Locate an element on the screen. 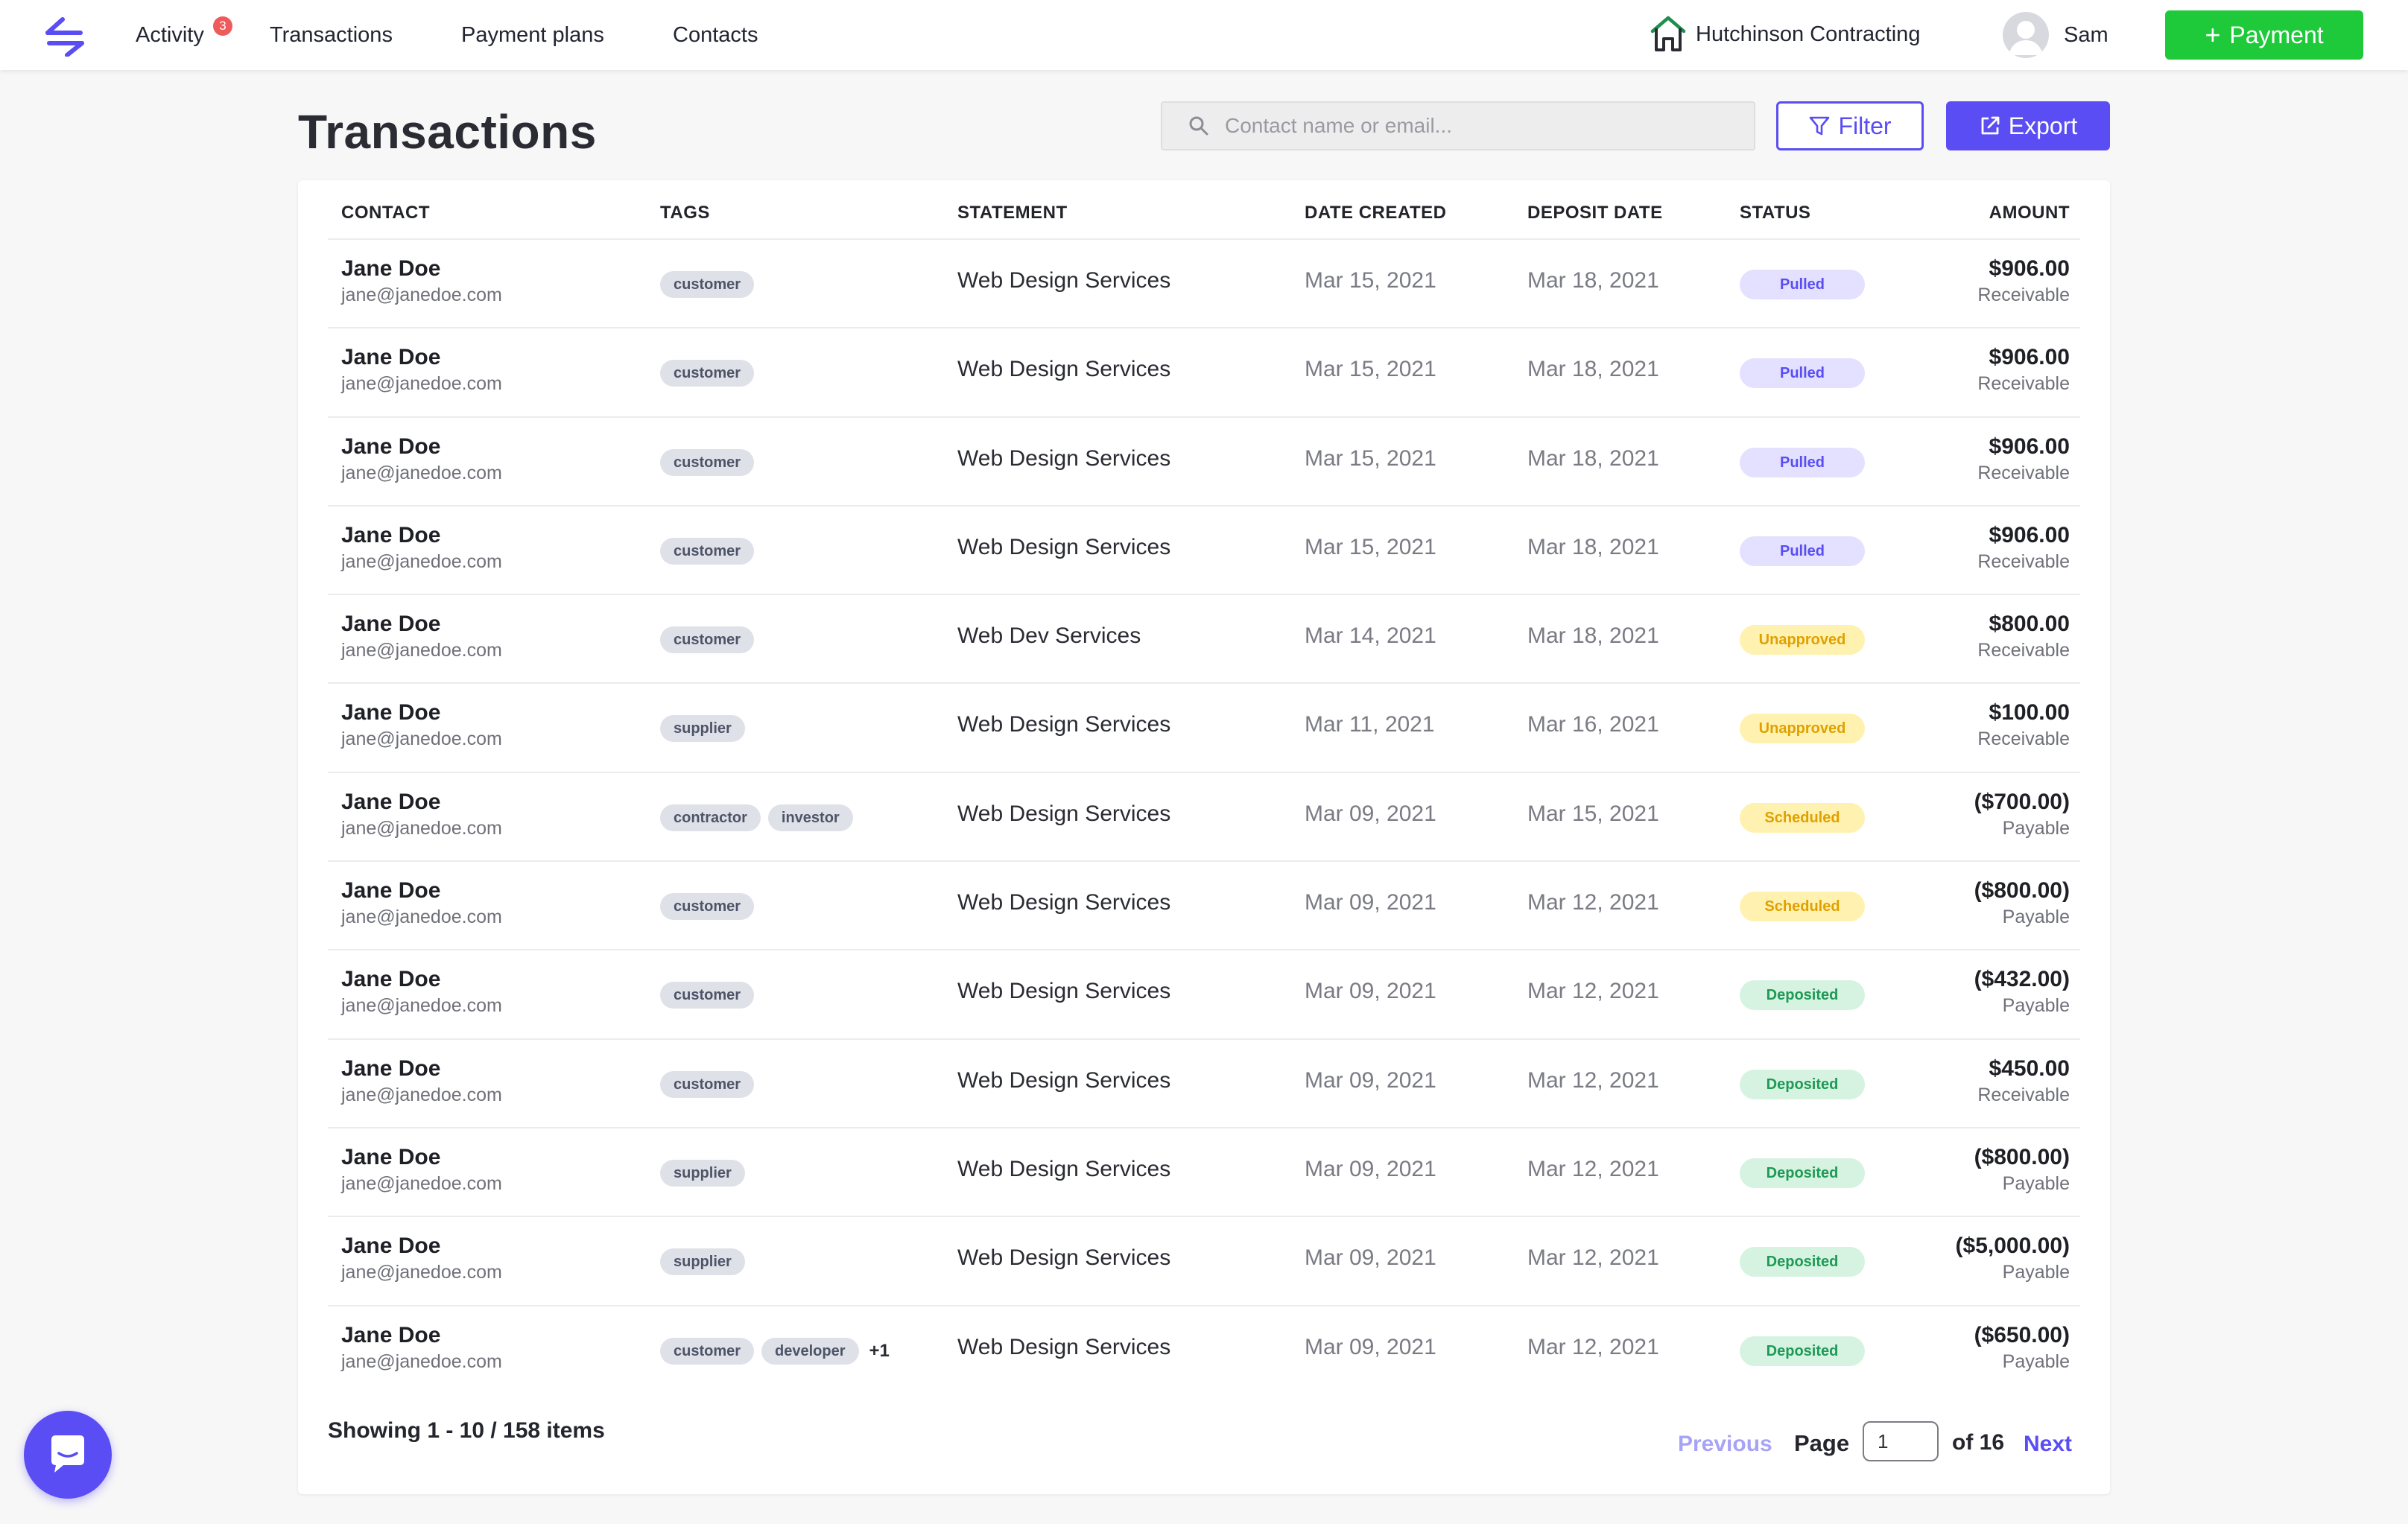  tags-cell: customer developer +1 is located at coordinates (775, 1351).